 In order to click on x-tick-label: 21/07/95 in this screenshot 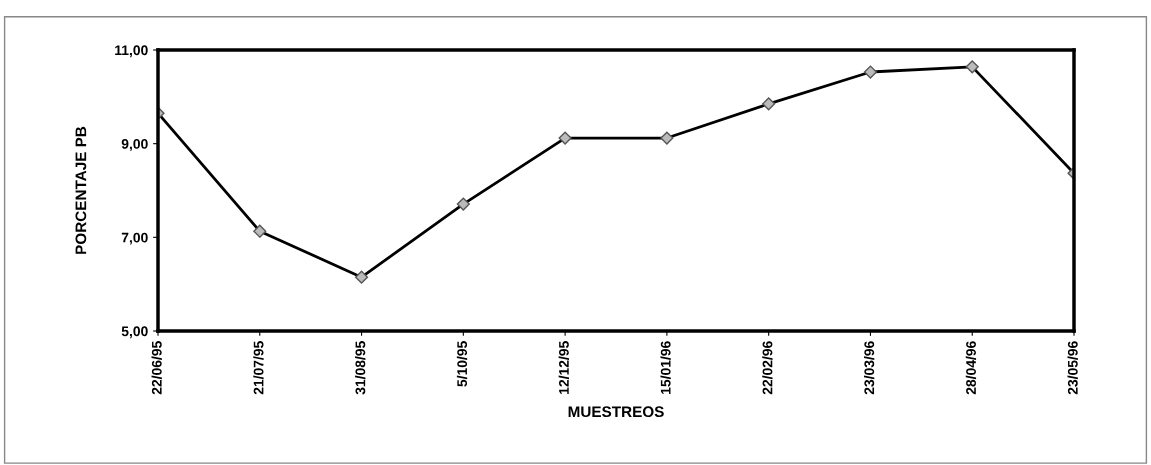, I will do `click(258, 368)`.